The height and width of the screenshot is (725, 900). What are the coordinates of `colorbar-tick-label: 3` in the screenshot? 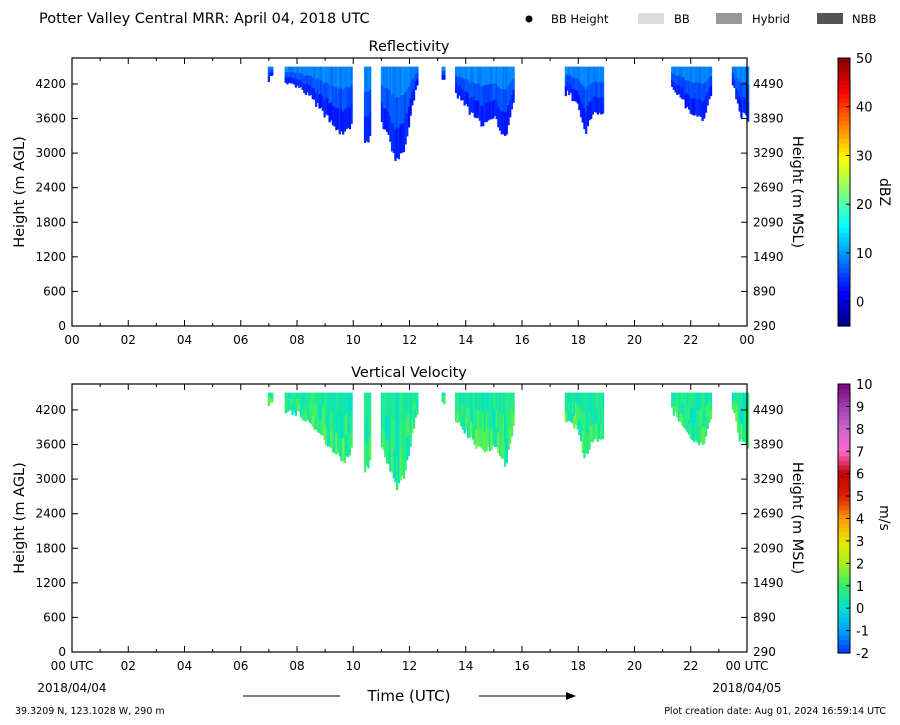 It's located at (860, 542).